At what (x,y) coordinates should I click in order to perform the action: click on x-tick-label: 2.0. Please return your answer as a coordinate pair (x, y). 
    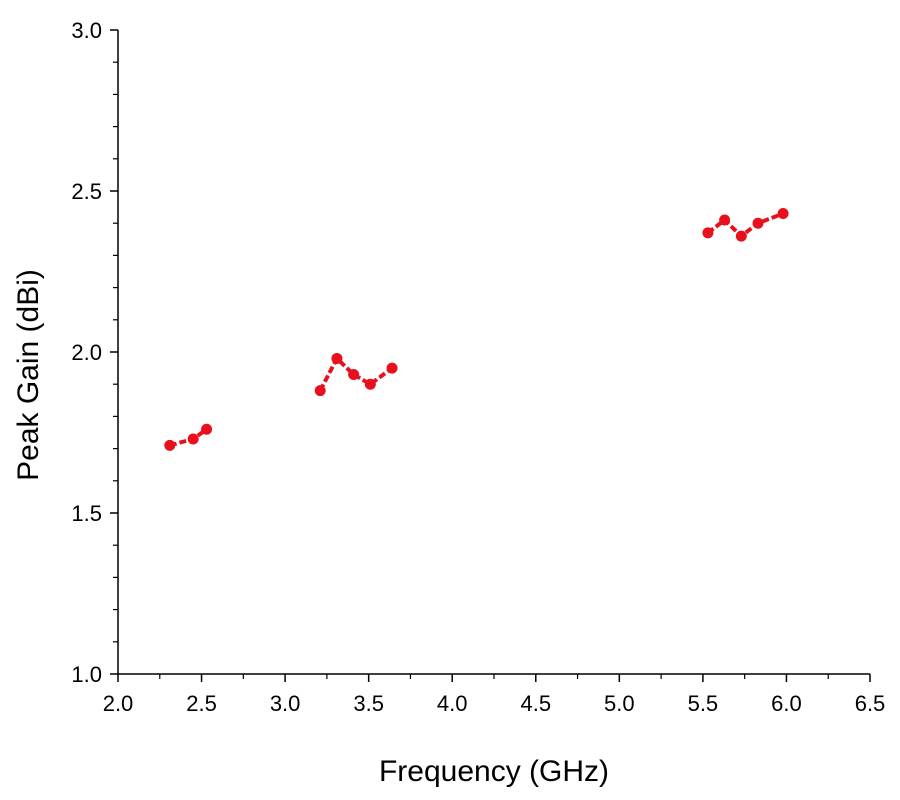
    Looking at the image, I should click on (118, 703).